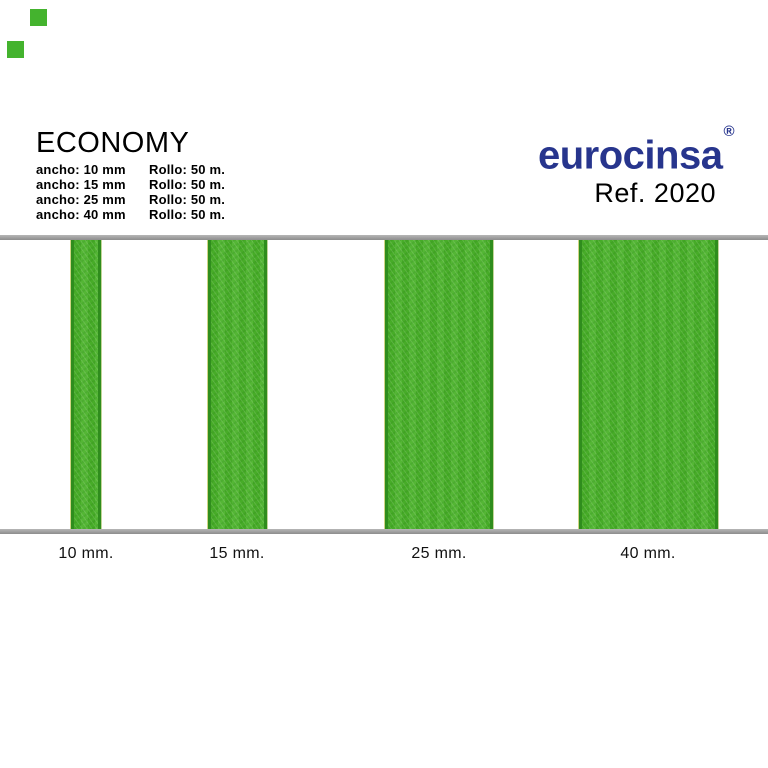 The height and width of the screenshot is (768, 768). Describe the element at coordinates (113, 143) in the screenshot. I see `product-series-title: ECONOMY` at that location.